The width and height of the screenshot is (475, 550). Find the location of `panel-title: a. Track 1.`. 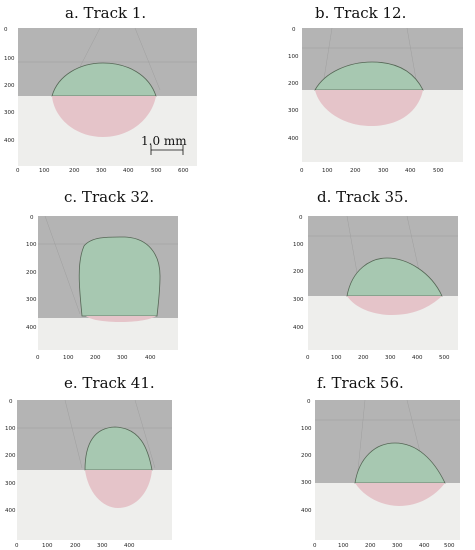

panel-title: a. Track 1. is located at coordinates (106, 13).